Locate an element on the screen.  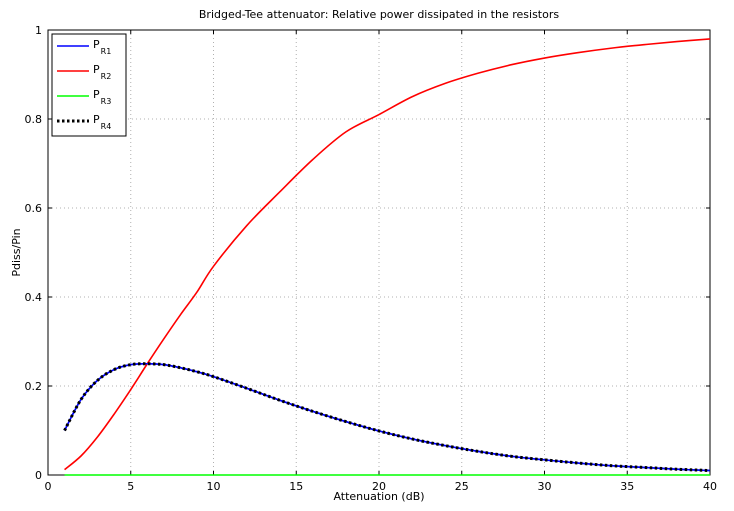
legend-r1-label: PR1 is located at coordinates (102, 47).